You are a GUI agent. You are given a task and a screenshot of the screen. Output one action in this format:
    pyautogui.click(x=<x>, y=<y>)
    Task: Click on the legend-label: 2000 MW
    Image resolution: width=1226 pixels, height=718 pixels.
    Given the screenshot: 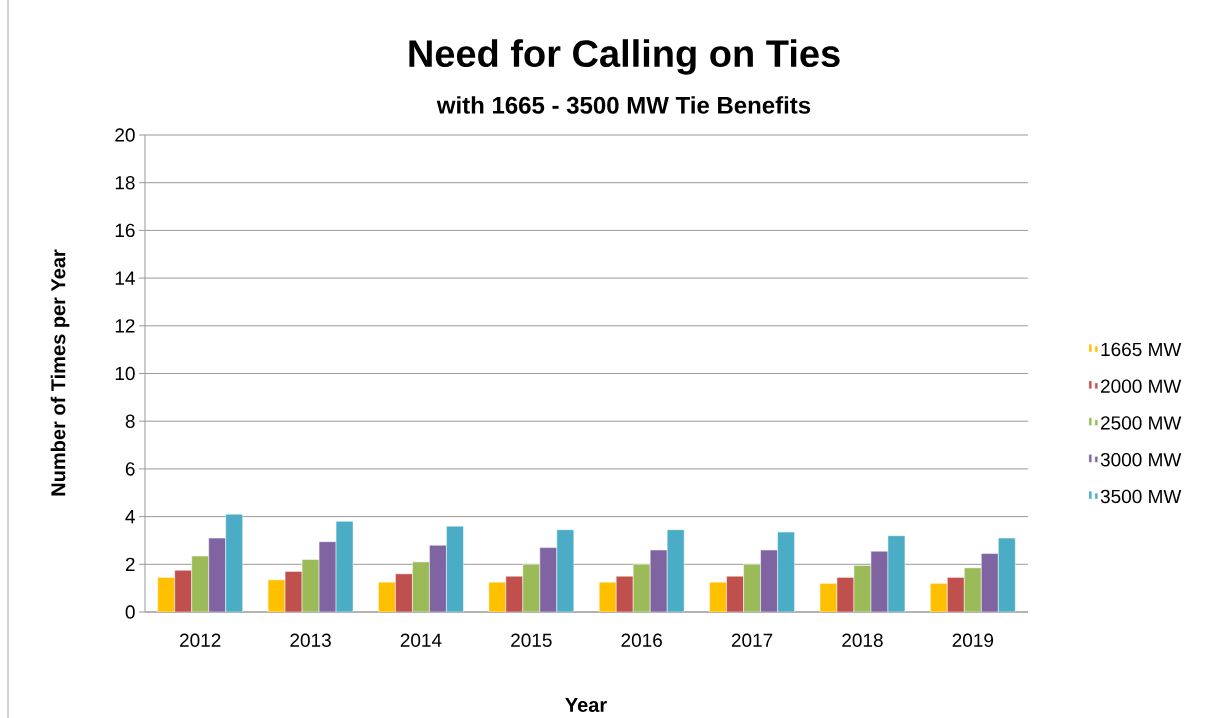 What is the action you would take?
    pyautogui.click(x=1141, y=386)
    